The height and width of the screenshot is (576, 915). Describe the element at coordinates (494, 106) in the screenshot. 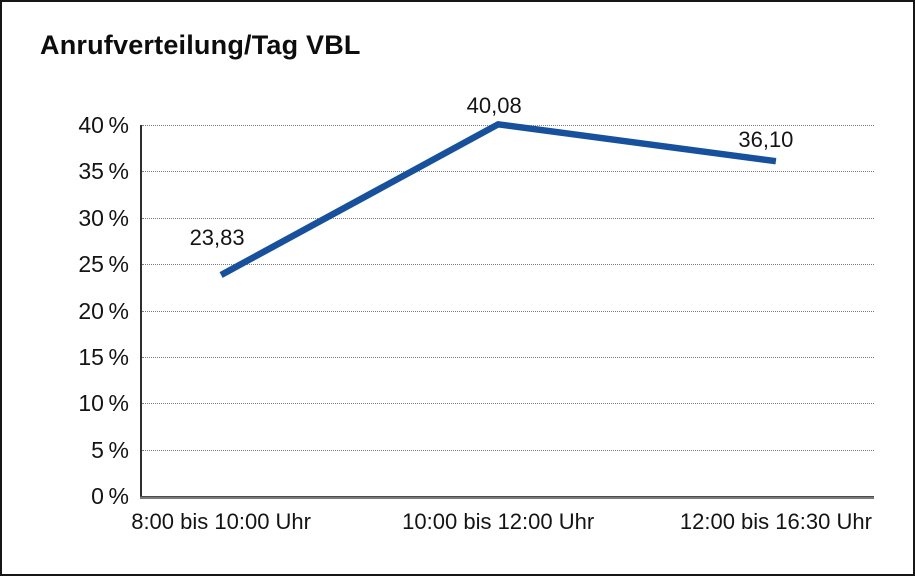

I see `data-point-label: 40,08` at that location.